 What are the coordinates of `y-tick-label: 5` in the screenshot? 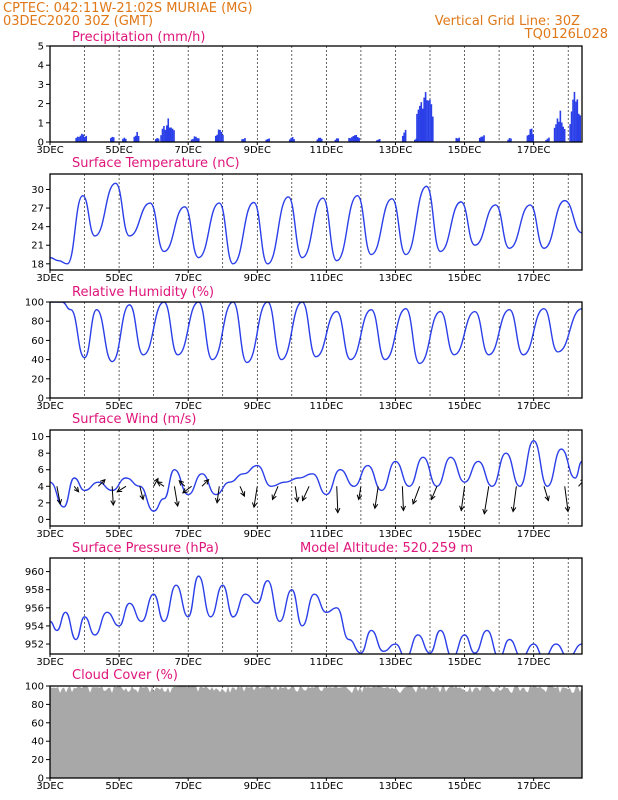 It's located at (41, 47).